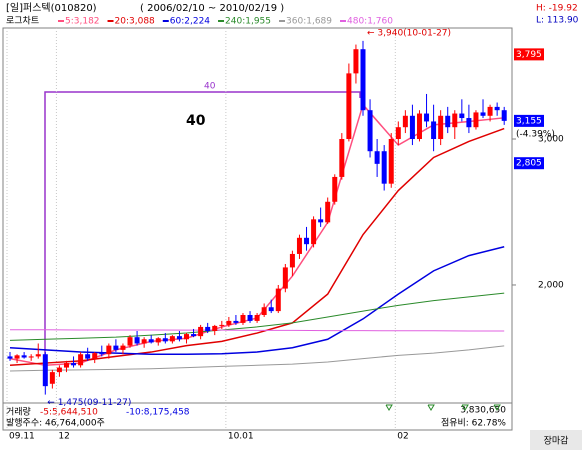  Describe the element at coordinates (551, 285) in the screenshot. I see `y-tick-label: 2,000` at that location.